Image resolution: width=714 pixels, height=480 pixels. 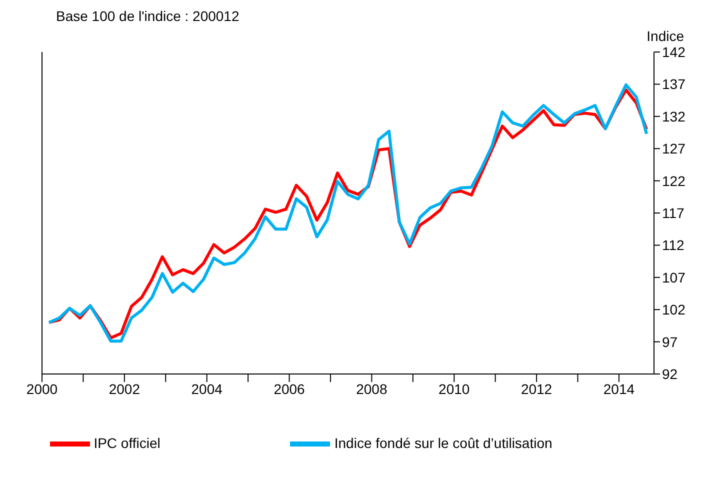 What do you see at coordinates (674, 180) in the screenshot?
I see `y-tick-label: 122` at bounding box center [674, 180].